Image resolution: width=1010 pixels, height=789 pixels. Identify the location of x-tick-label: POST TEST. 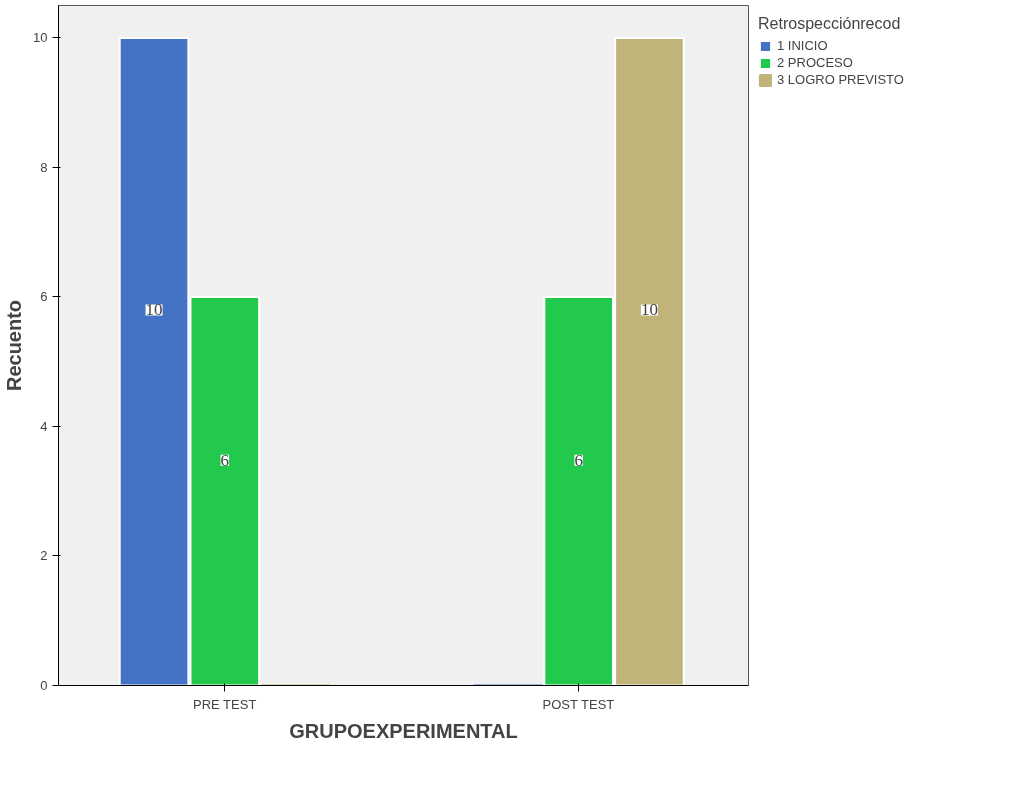
(578, 704).